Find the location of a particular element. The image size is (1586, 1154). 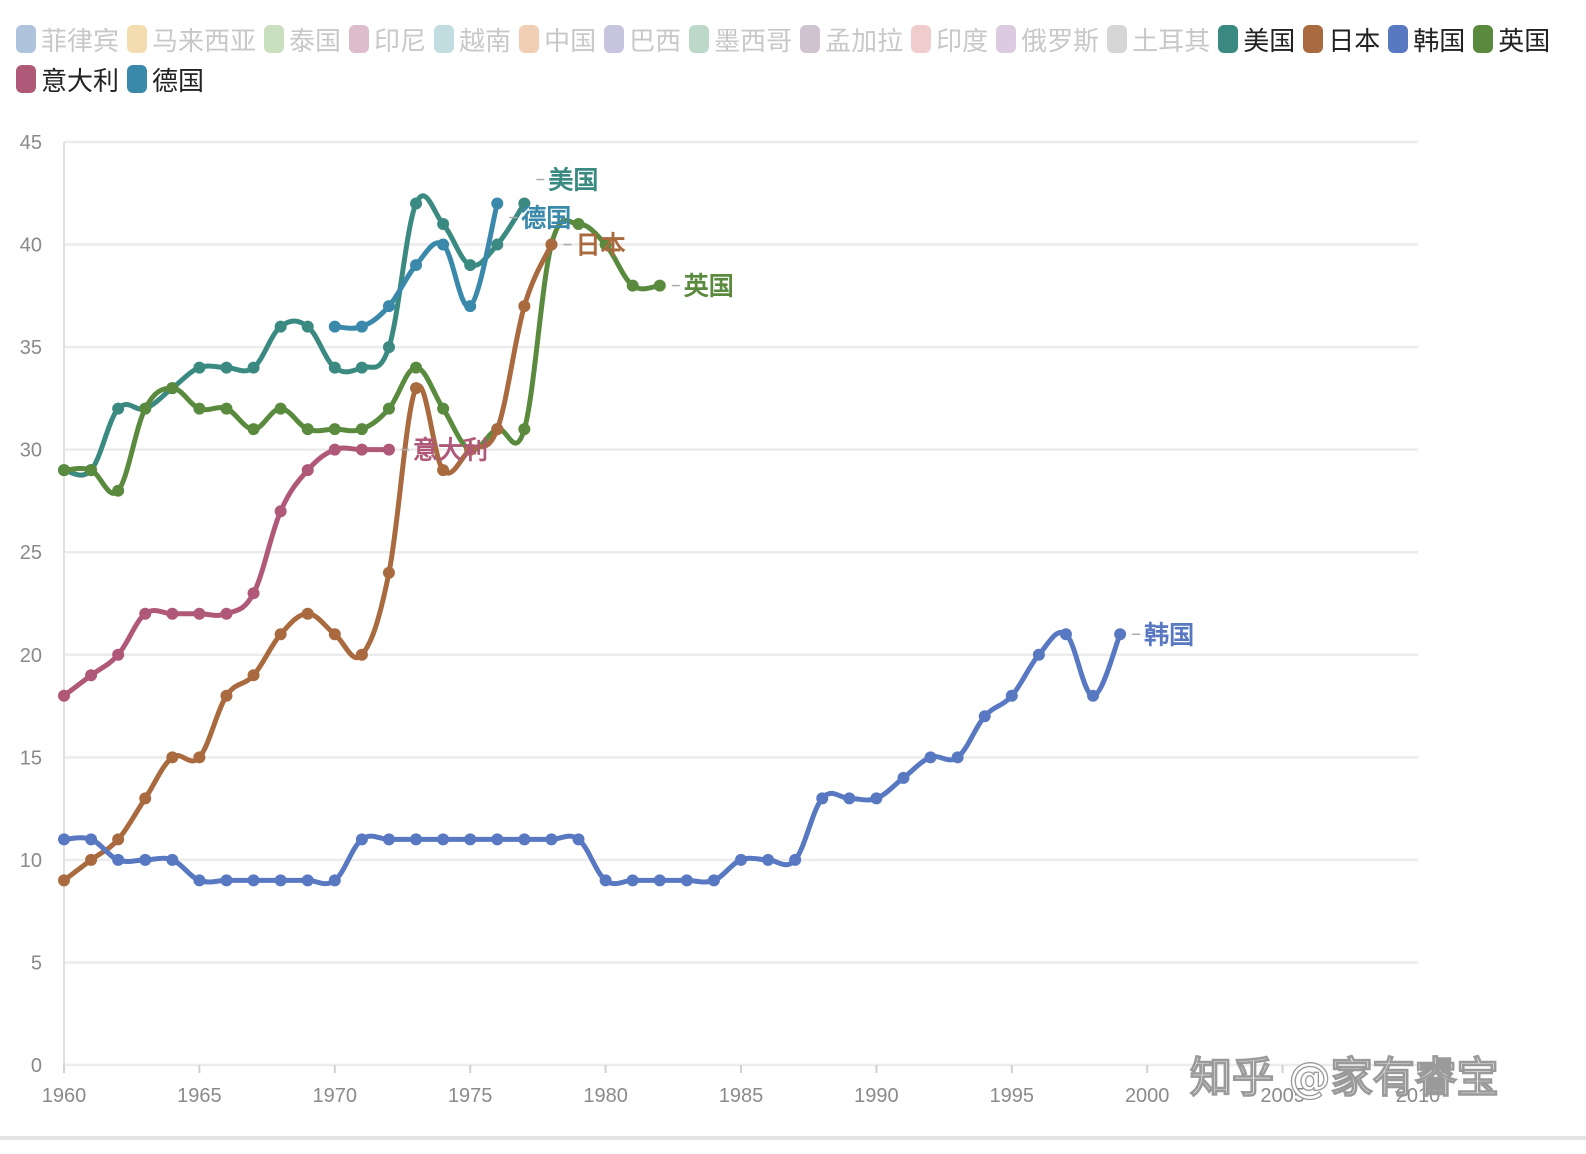

legend-item: 德国 is located at coordinates (165, 80).